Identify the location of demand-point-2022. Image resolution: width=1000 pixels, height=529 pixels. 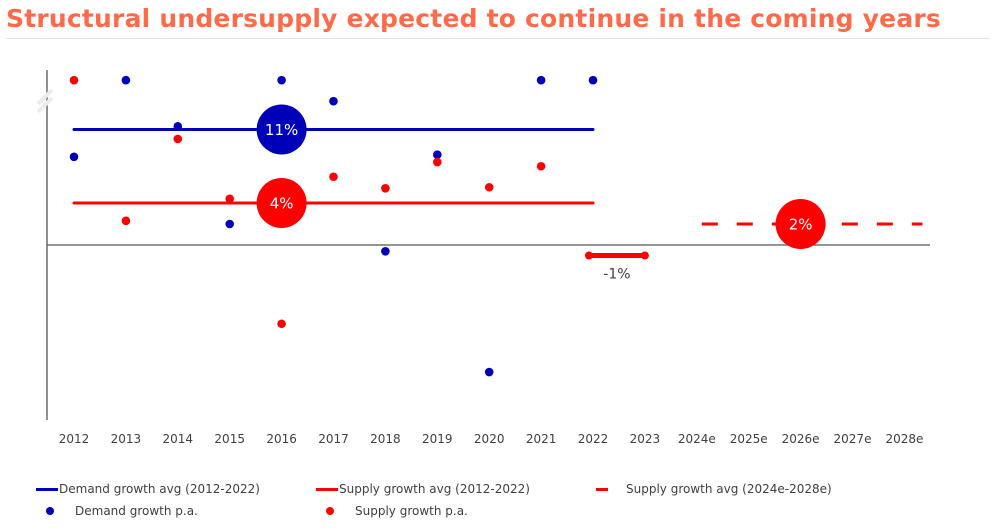
(593, 80).